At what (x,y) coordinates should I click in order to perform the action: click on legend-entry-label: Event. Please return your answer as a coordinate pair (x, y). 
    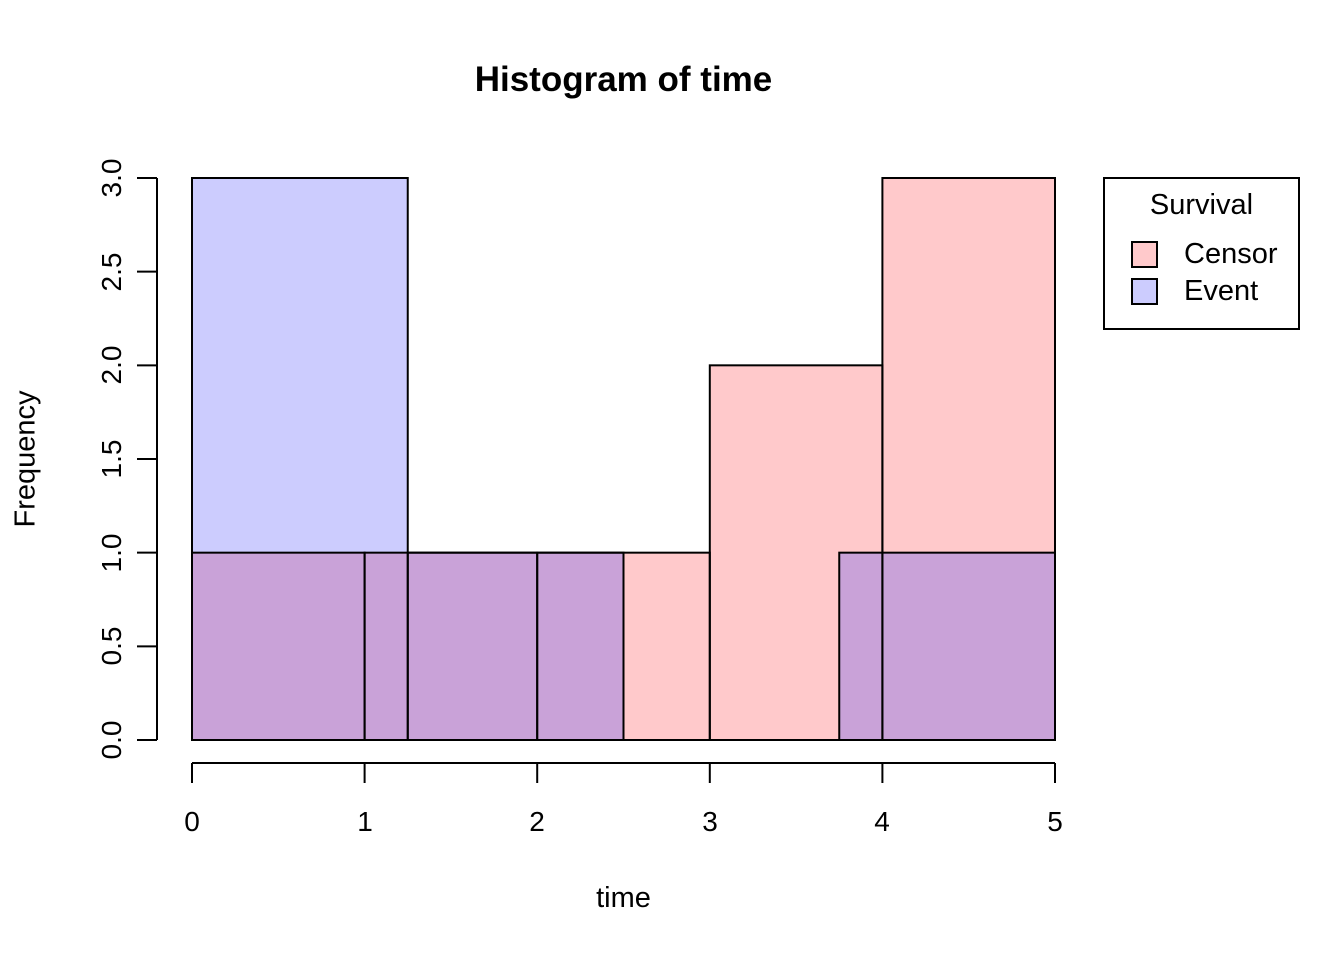
    Looking at the image, I should click on (1221, 291).